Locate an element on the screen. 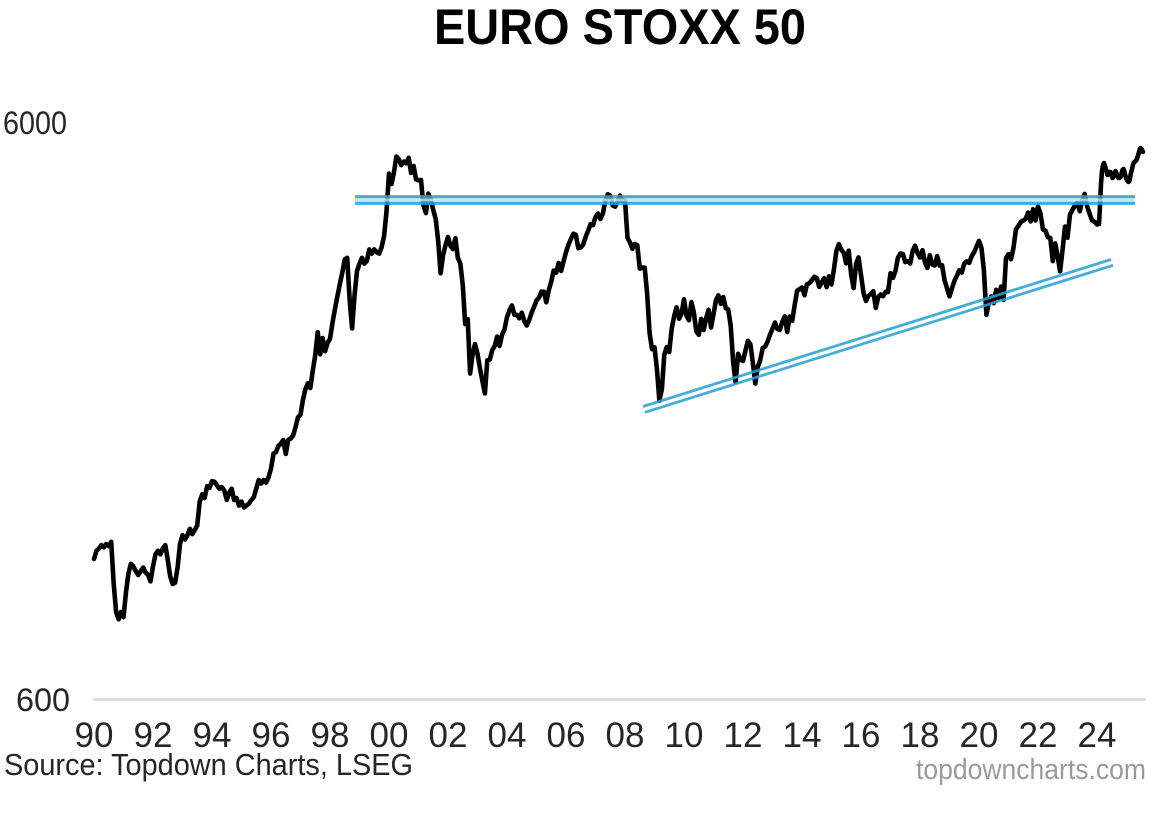  svg-text: 92 is located at coordinates (153, 735).